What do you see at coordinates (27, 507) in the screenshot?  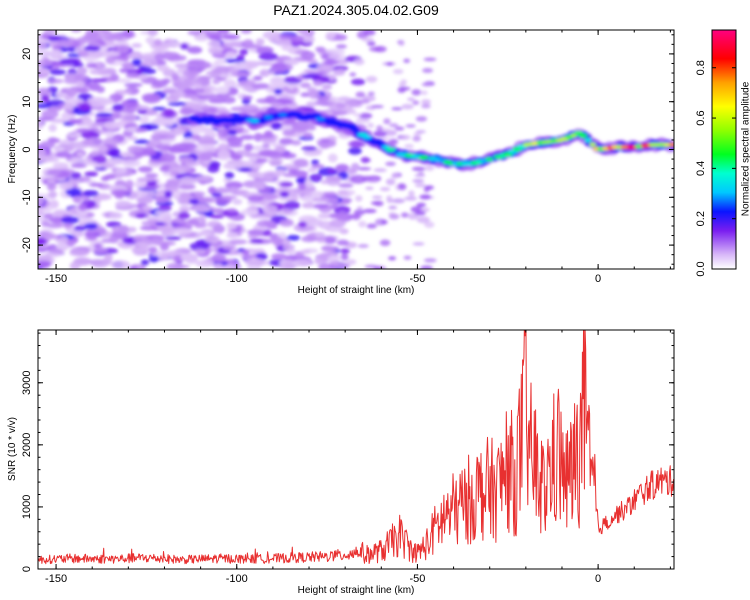 I see `y-tick-label: 1000` at bounding box center [27, 507].